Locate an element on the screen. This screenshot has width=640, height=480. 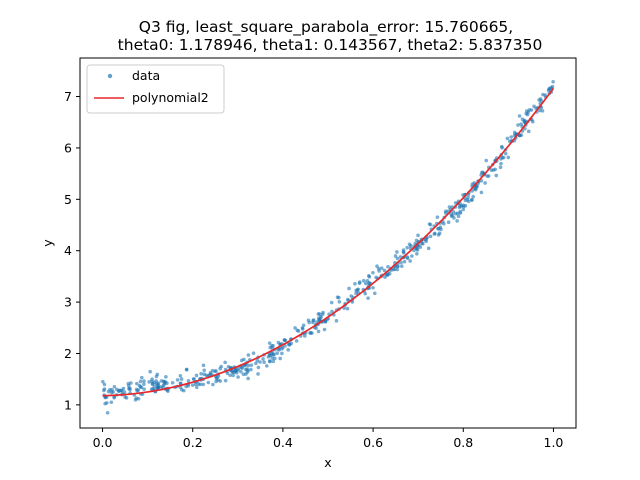
x-tick-label: 1.0 is located at coordinates (554, 442).